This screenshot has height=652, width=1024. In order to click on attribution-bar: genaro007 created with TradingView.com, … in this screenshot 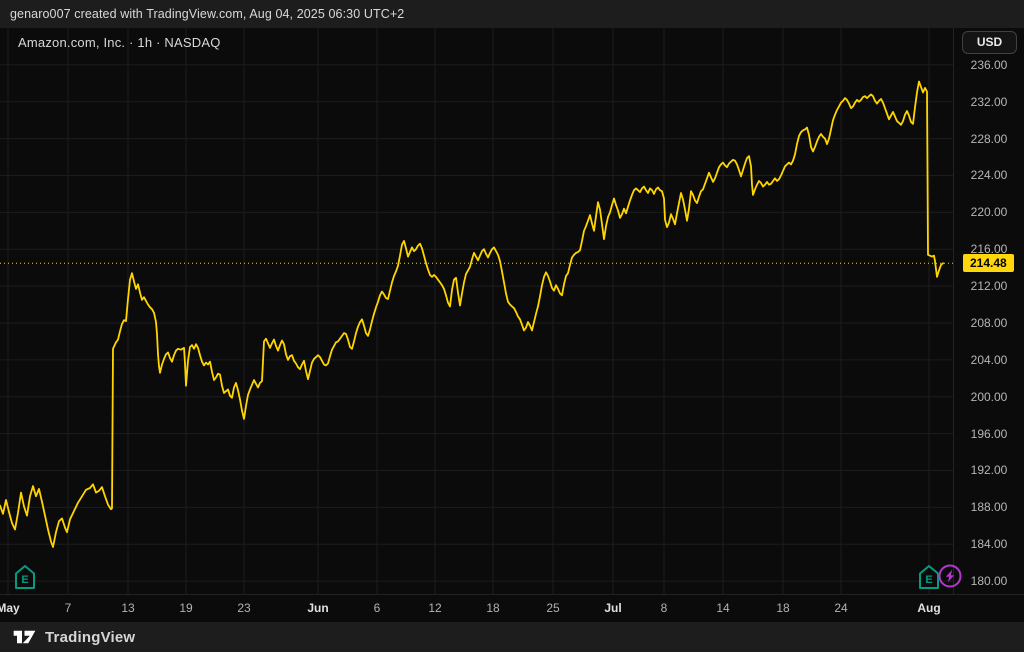, I will do `click(512, 14)`.